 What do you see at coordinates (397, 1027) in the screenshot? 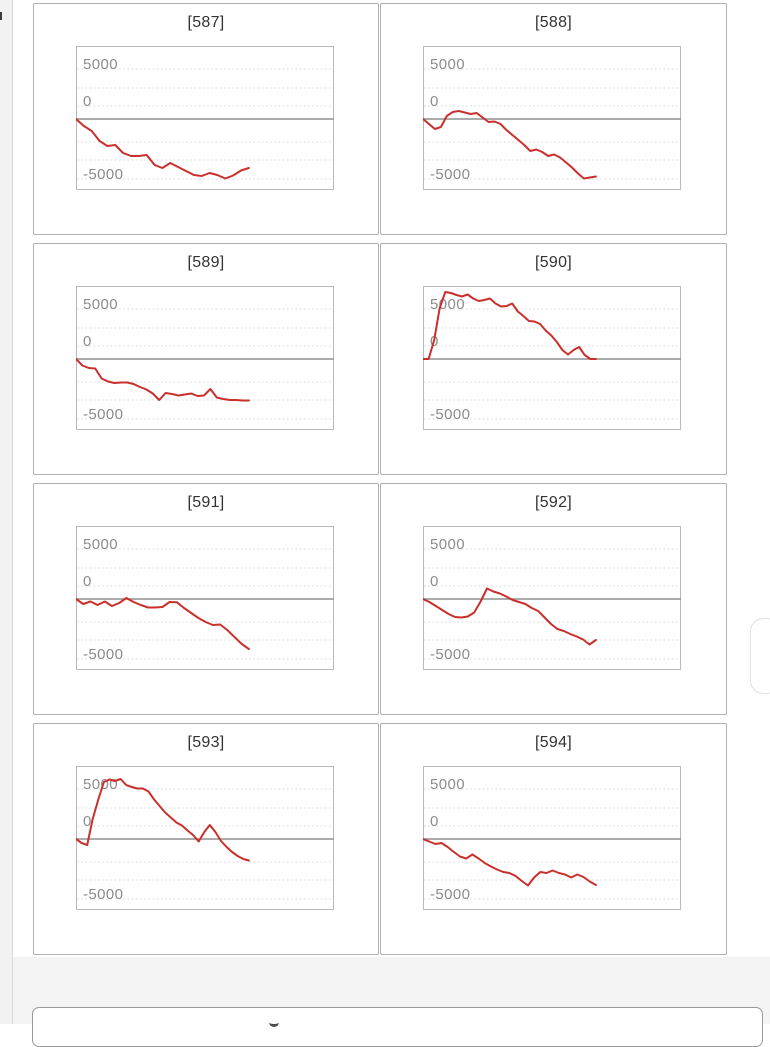
I see `bottom-panel` at bounding box center [397, 1027].